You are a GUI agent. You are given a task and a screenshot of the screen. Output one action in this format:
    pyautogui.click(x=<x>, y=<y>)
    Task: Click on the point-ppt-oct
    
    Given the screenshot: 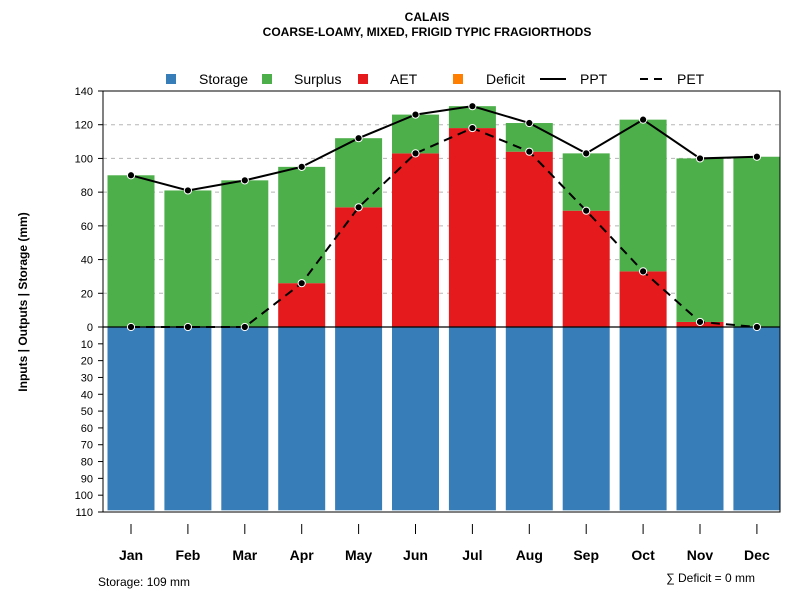 What is the action you would take?
    pyautogui.click(x=643, y=119)
    